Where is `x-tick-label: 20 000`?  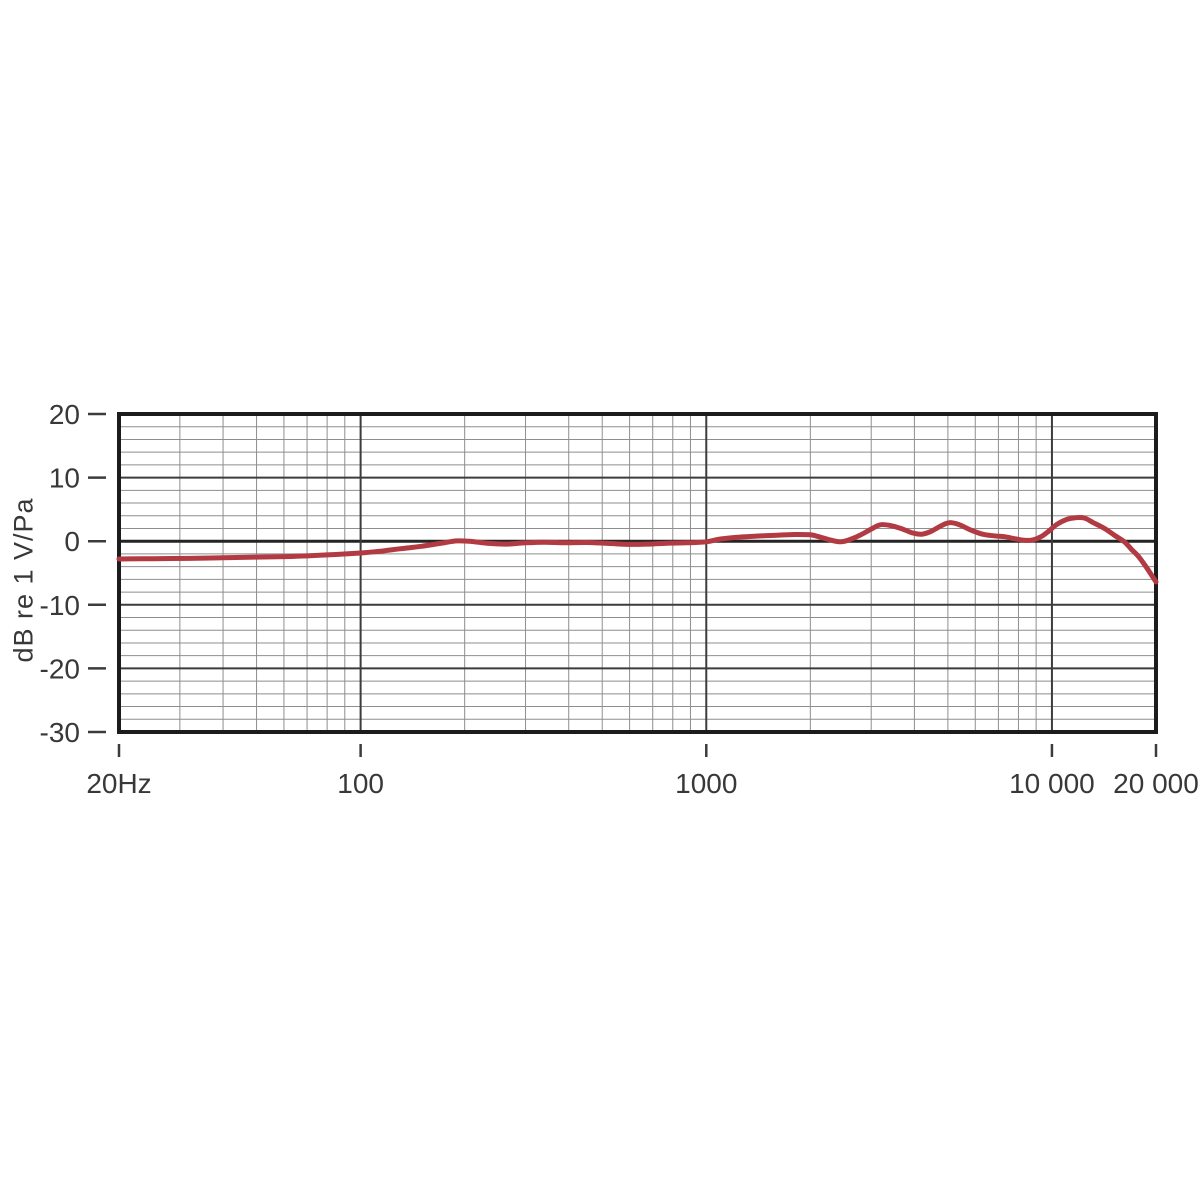 x-tick-label: 20 000 is located at coordinates (1156, 783).